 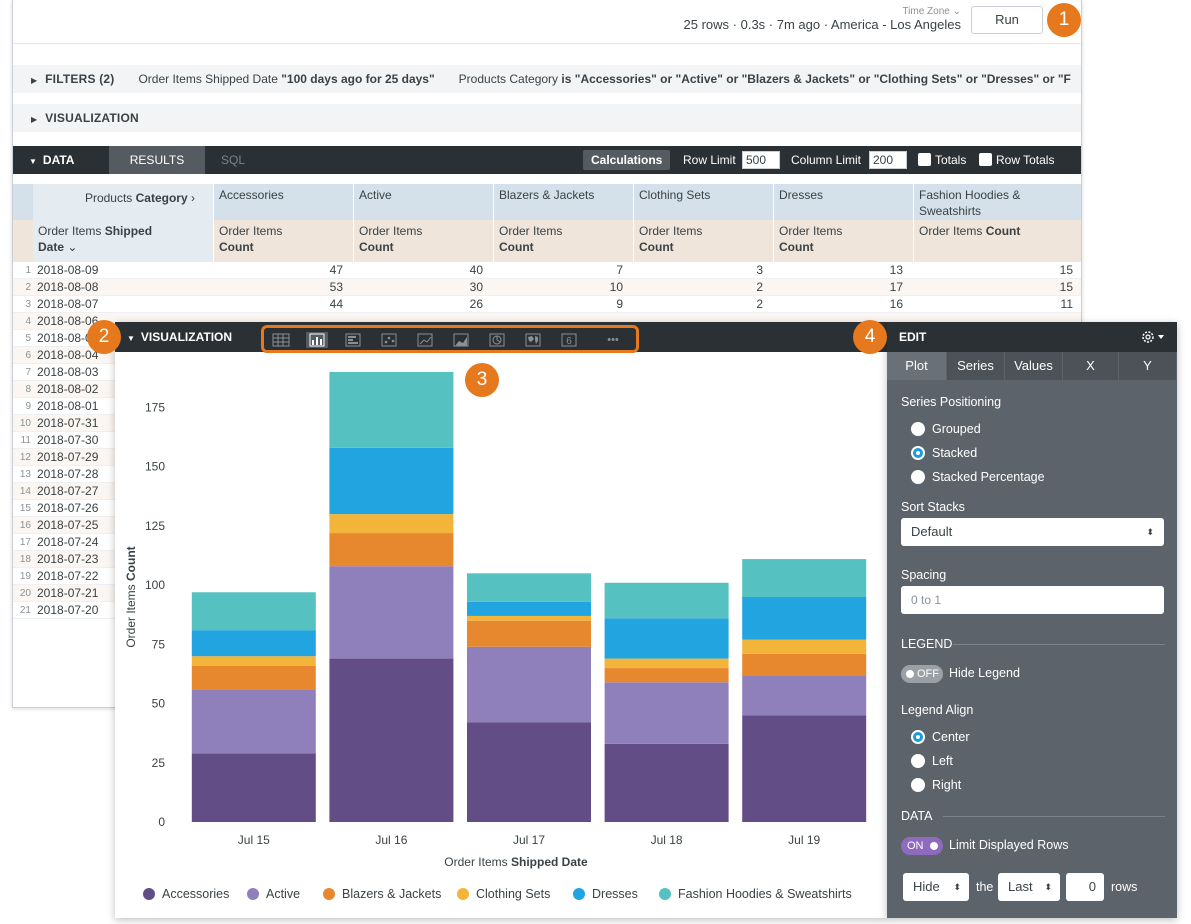 I want to click on line-chart-icon, so click(x=425, y=340).